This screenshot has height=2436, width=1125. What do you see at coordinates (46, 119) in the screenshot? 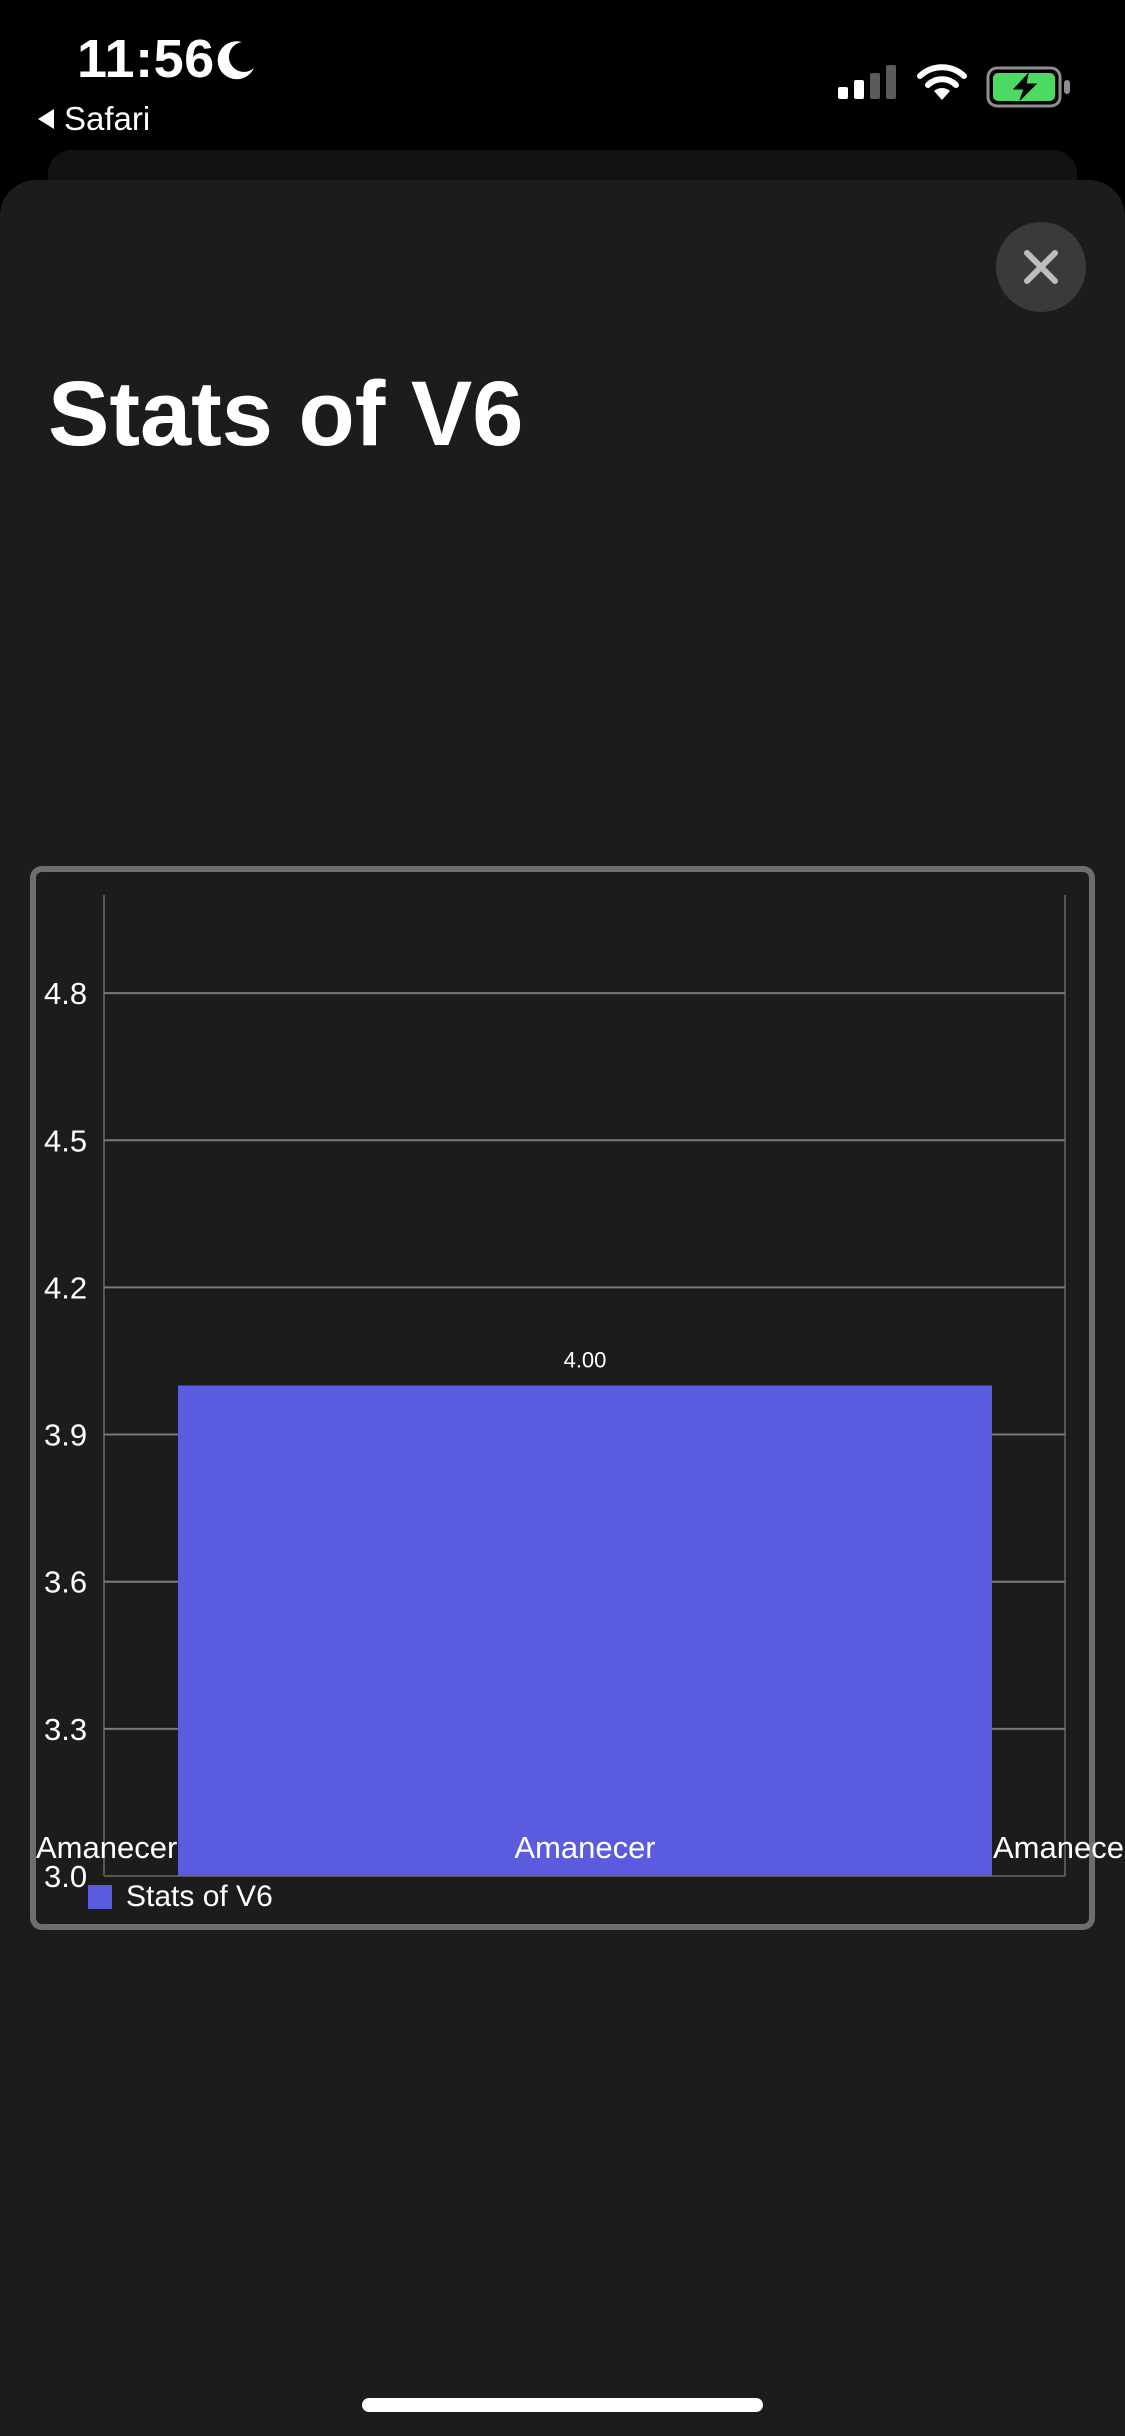
I see `back-triangle-icon` at bounding box center [46, 119].